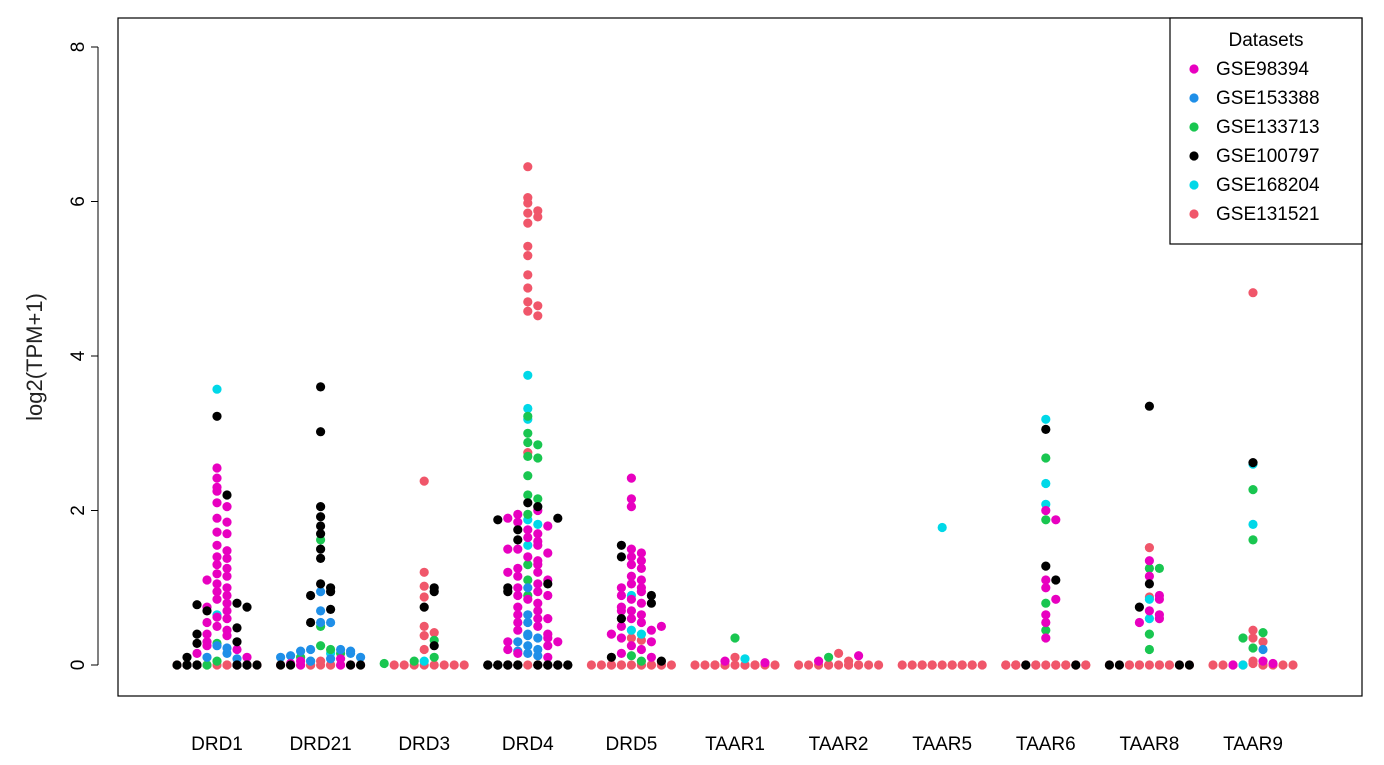  What do you see at coordinates (1194, 214) in the screenshot?
I see `legend-marker` at bounding box center [1194, 214].